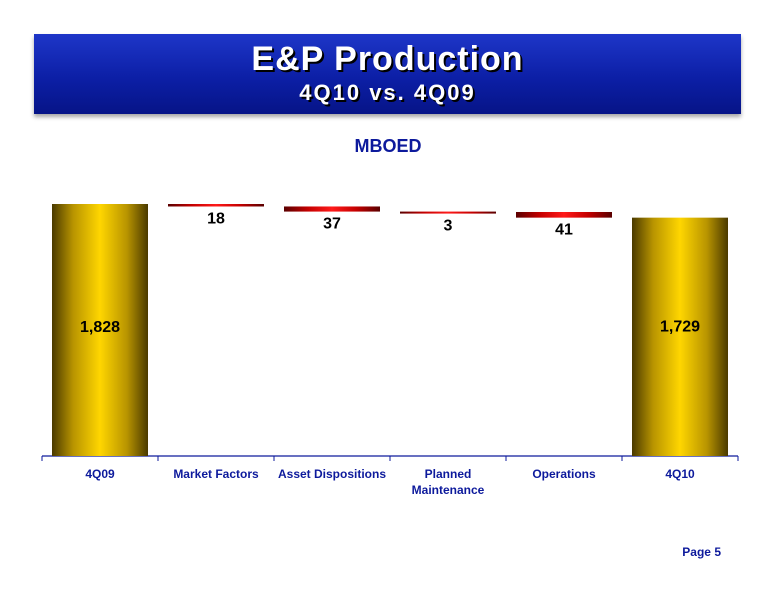  What do you see at coordinates (387, 59) in the screenshot?
I see `page-title: E&P Production` at bounding box center [387, 59].